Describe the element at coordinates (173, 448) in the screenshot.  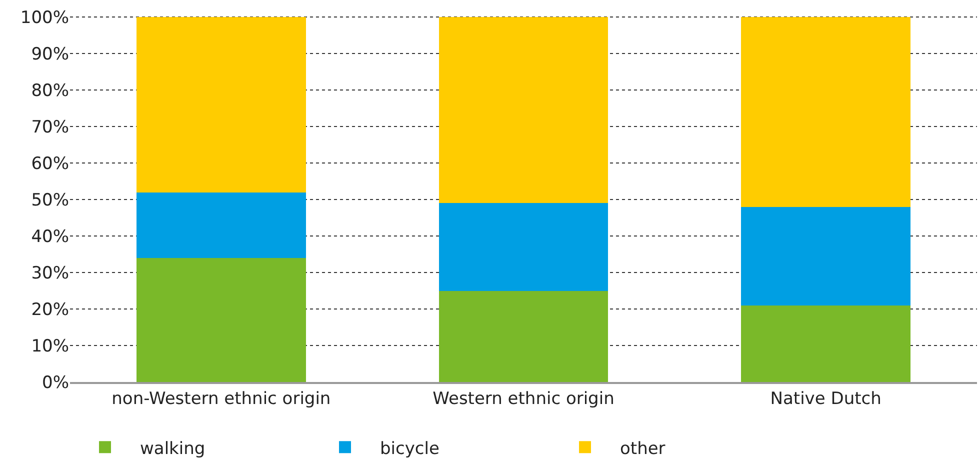
I see `legend-label: walking` at that location.